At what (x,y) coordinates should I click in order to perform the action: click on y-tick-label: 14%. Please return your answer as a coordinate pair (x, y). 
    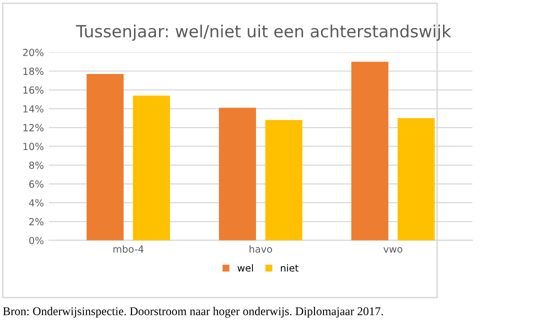
    Looking at the image, I should click on (33, 109).